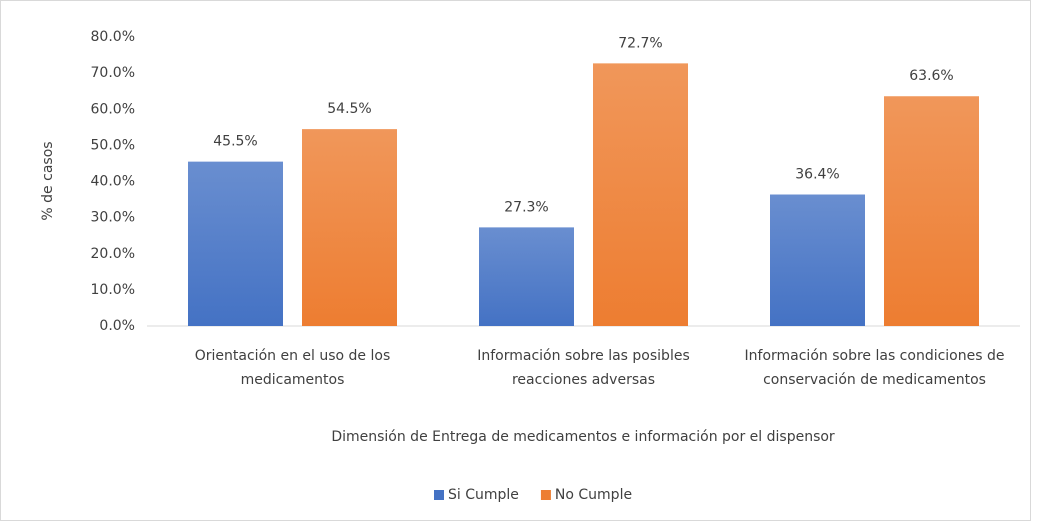 This screenshot has width=1039, height=527. I want to click on x-tick-label: Orientación en el uso de los medicamentos, so click(292, 368).